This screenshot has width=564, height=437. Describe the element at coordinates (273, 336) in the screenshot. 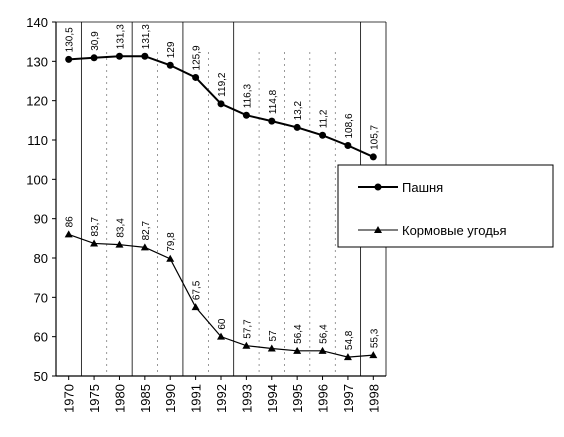

I see `data-label: 57` at that location.